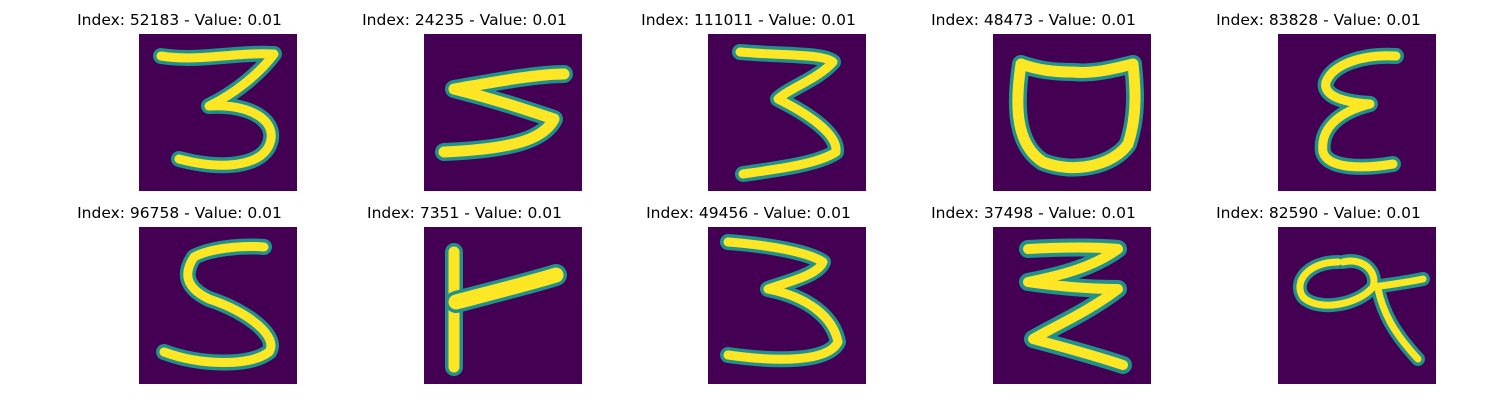 This screenshot has height=400, width=1500. I want to click on panel-3: Index: 111011 - Value: 0.01, so click(748, 100).